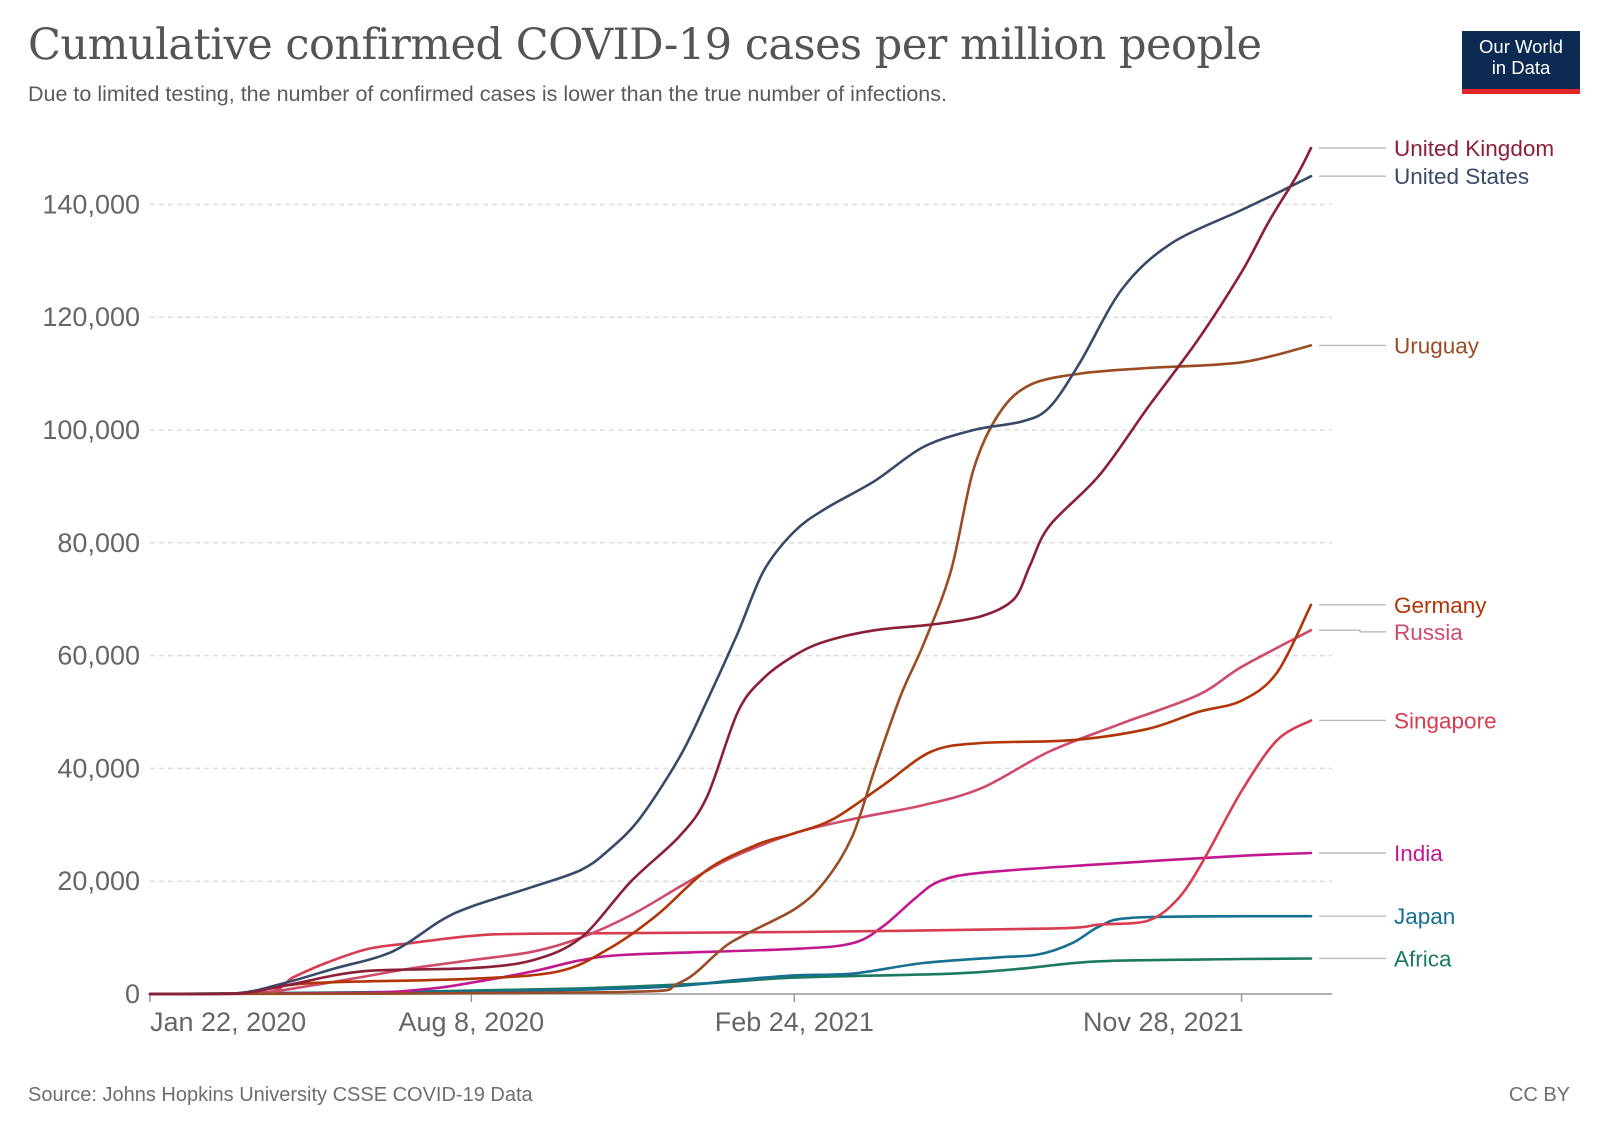 This screenshot has width=1600, height=1129. What do you see at coordinates (91, 204) in the screenshot?
I see `y-tick-label: 140,000` at bounding box center [91, 204].